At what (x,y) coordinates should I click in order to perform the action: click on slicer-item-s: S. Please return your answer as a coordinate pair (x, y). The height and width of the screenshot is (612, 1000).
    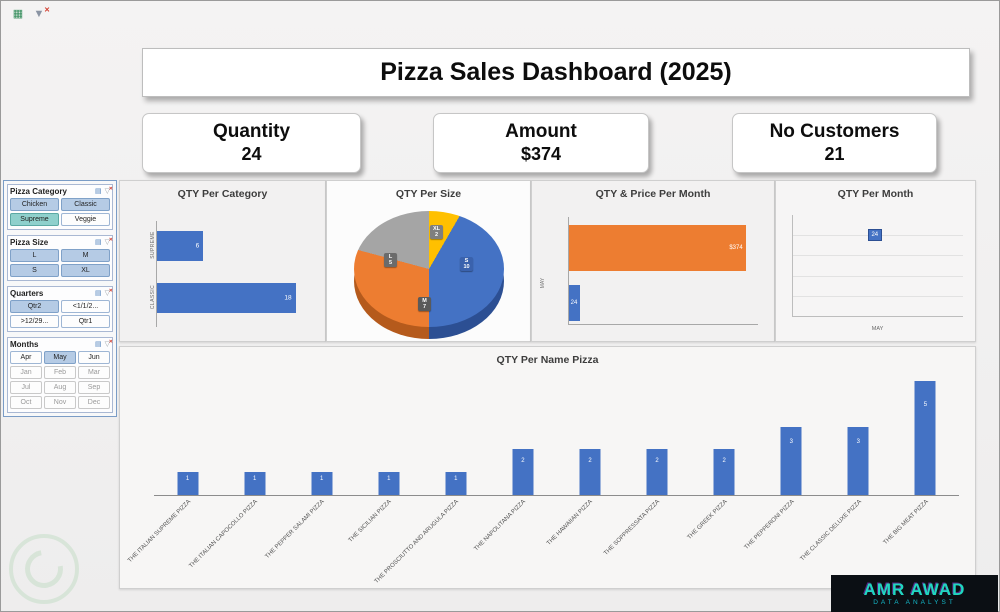
    Looking at the image, I should click on (34, 270).